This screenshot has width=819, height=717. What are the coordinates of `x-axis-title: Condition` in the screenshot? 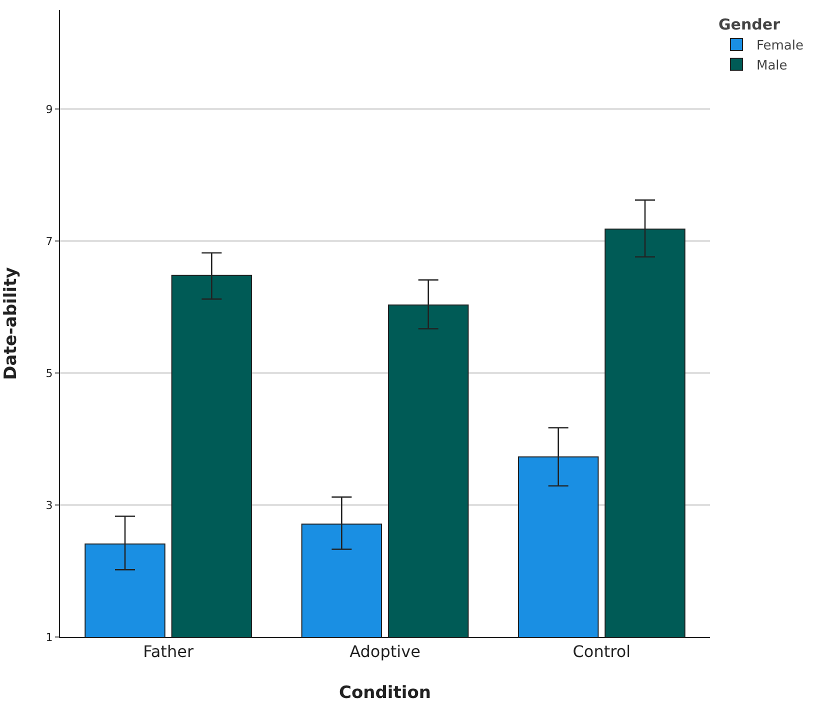 It's located at (385, 693).